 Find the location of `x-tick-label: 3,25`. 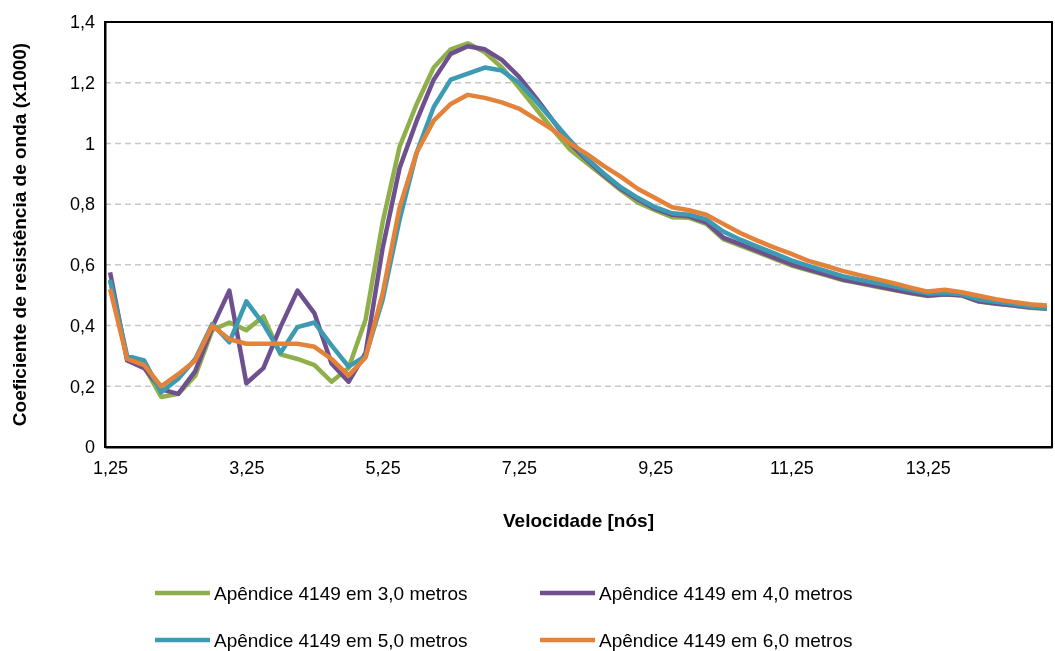

x-tick-label: 3,25 is located at coordinates (247, 467).